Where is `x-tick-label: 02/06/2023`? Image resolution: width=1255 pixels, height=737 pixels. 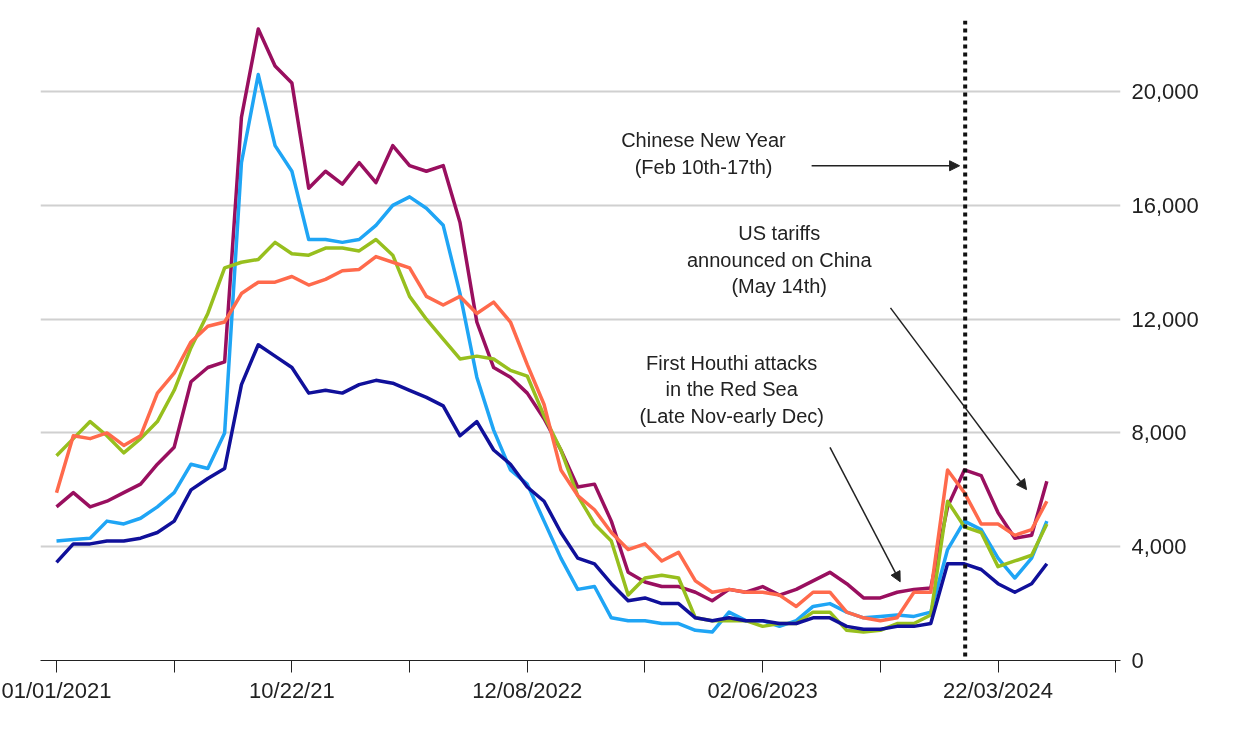
x-tick-label: 02/06/2023 is located at coordinates (762, 690).